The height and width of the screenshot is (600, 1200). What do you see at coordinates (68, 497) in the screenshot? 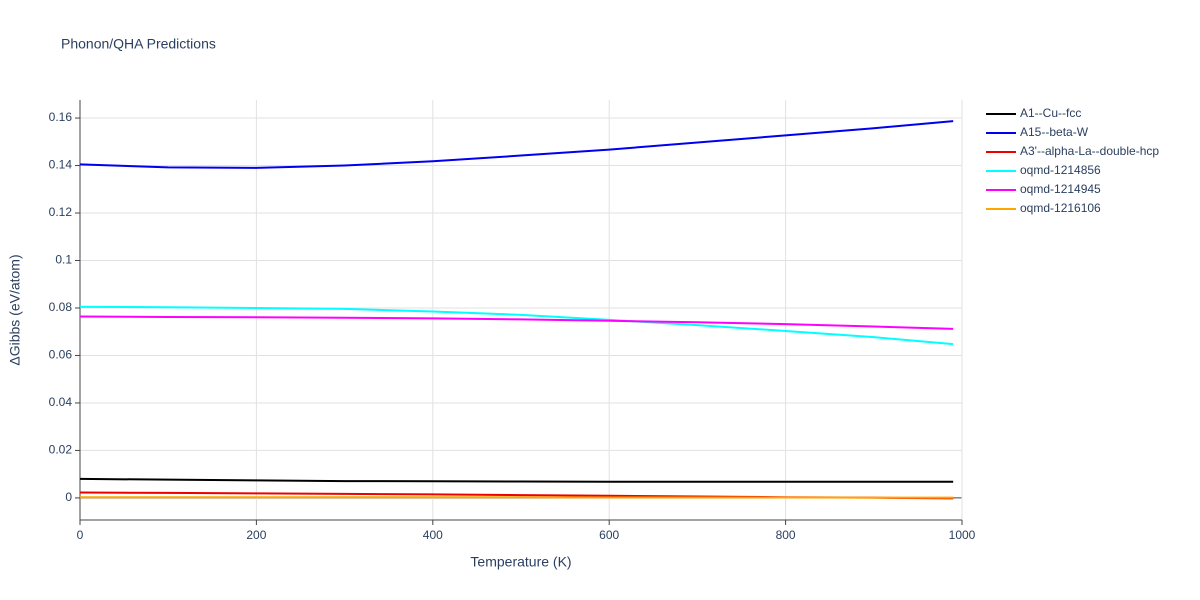
I see `y-tick-label: 0` at bounding box center [68, 497].